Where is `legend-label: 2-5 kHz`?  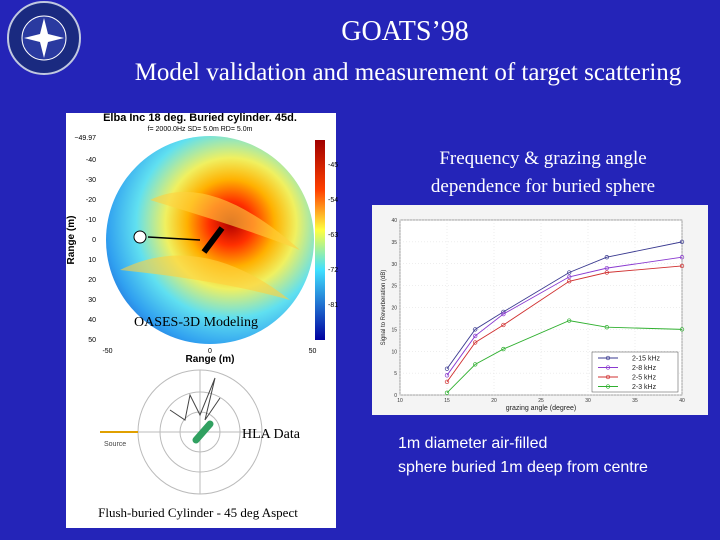
legend-label: 2-5 kHz is located at coordinates (644, 378).